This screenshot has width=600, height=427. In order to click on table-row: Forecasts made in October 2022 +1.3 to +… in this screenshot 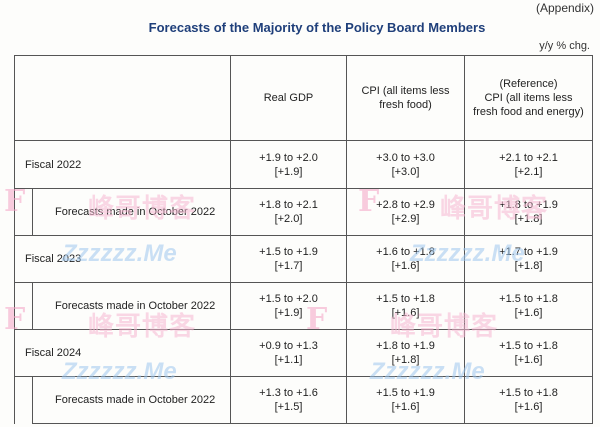, I will do `click(303, 400)`.